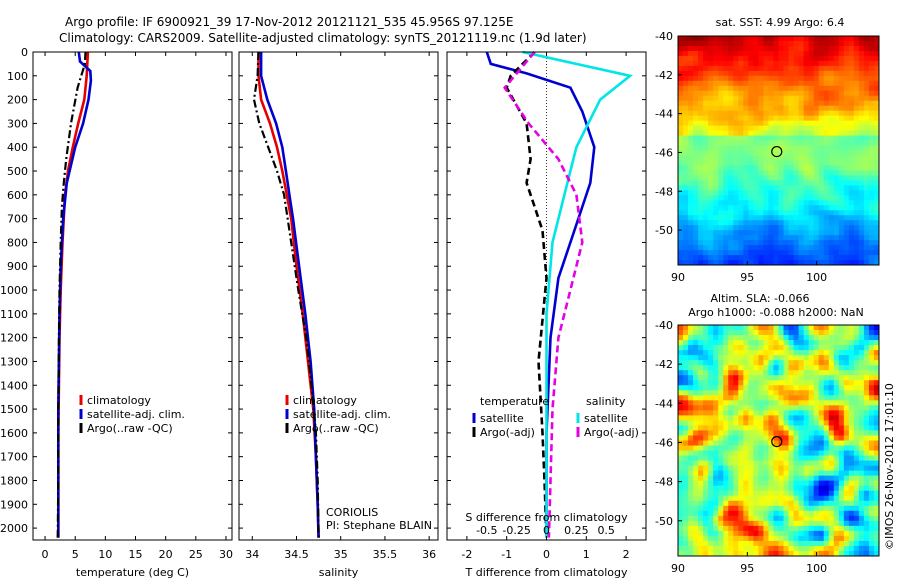  I want to click on ytick-label: 0, so click(24, 52).